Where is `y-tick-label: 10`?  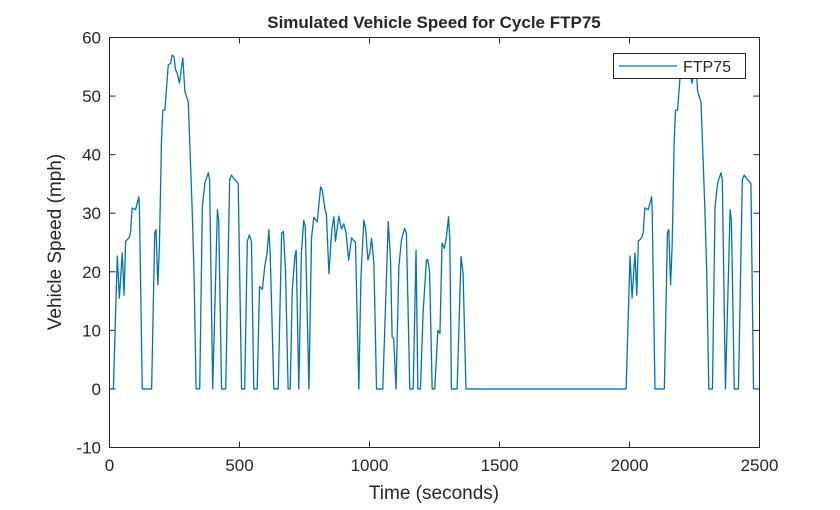 y-tick-label: 10 is located at coordinates (91, 330).